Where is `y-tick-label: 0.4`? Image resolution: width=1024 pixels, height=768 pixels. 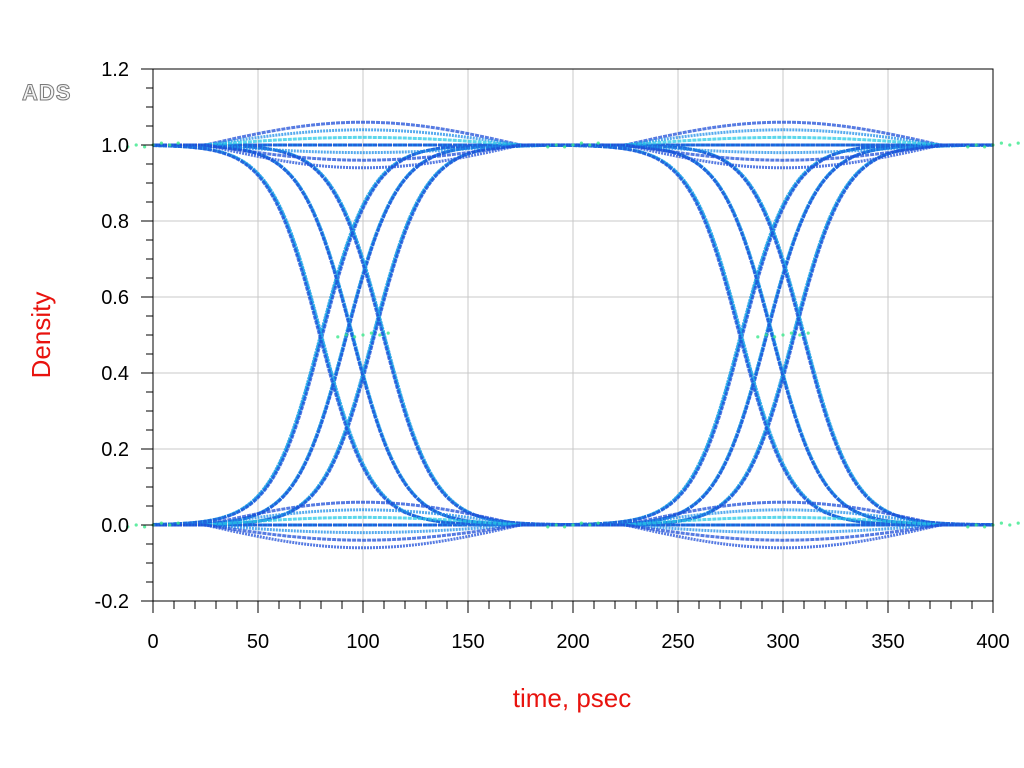 y-tick-label: 0.4 is located at coordinates (115, 374).